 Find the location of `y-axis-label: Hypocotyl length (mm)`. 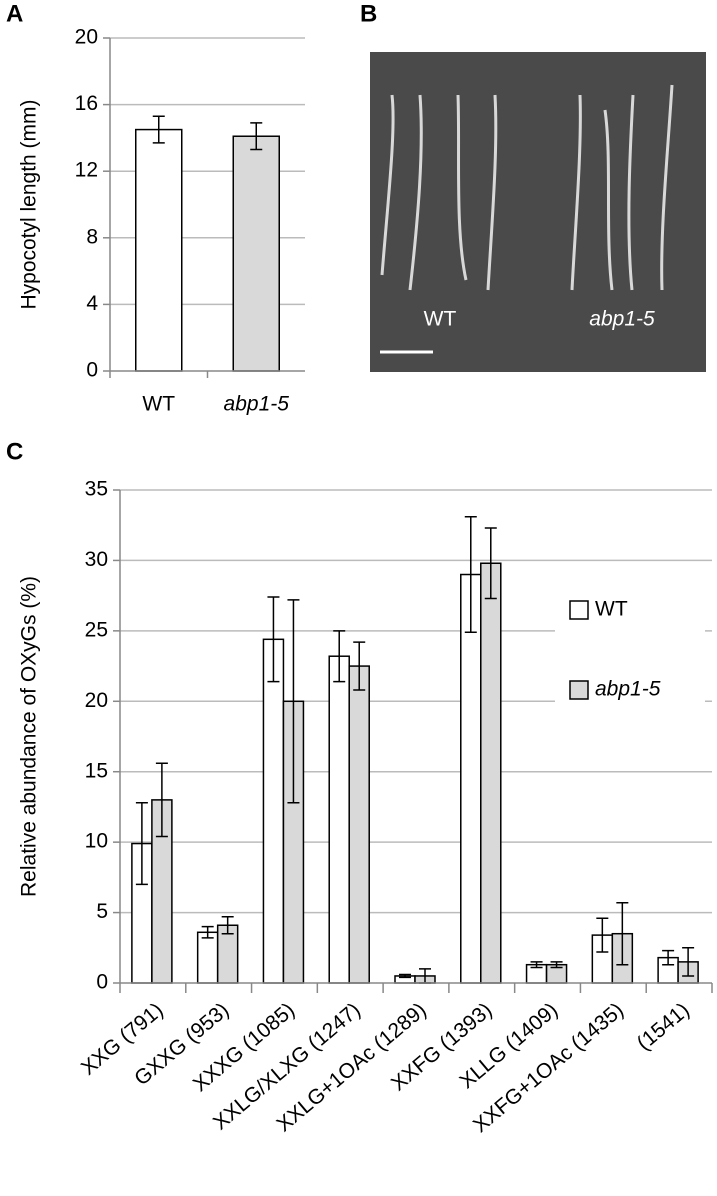

y-axis-label: Hypocotyl length (mm) is located at coordinates (29, 204).